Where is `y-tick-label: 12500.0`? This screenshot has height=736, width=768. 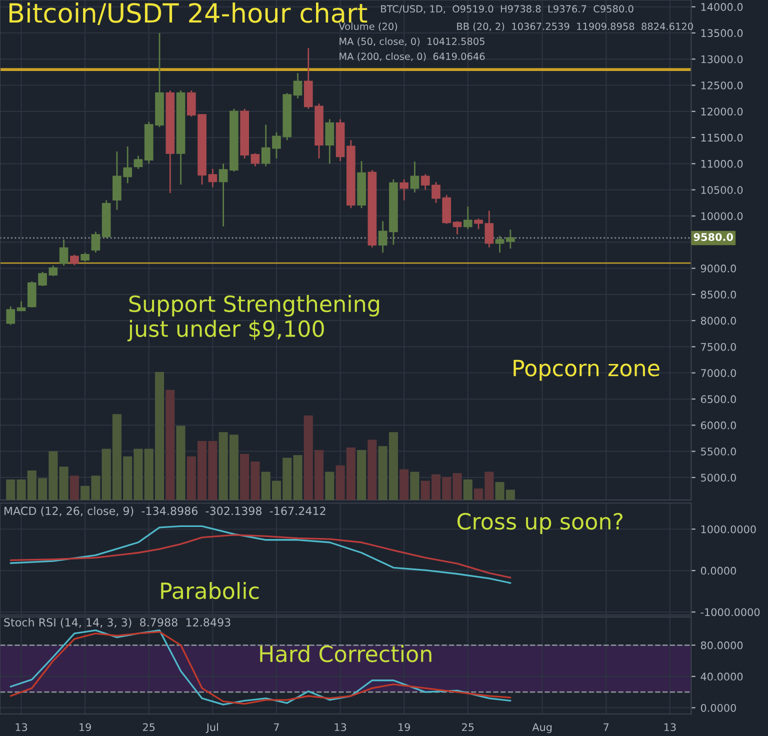 y-tick-label: 12500.0 is located at coordinates (722, 85).